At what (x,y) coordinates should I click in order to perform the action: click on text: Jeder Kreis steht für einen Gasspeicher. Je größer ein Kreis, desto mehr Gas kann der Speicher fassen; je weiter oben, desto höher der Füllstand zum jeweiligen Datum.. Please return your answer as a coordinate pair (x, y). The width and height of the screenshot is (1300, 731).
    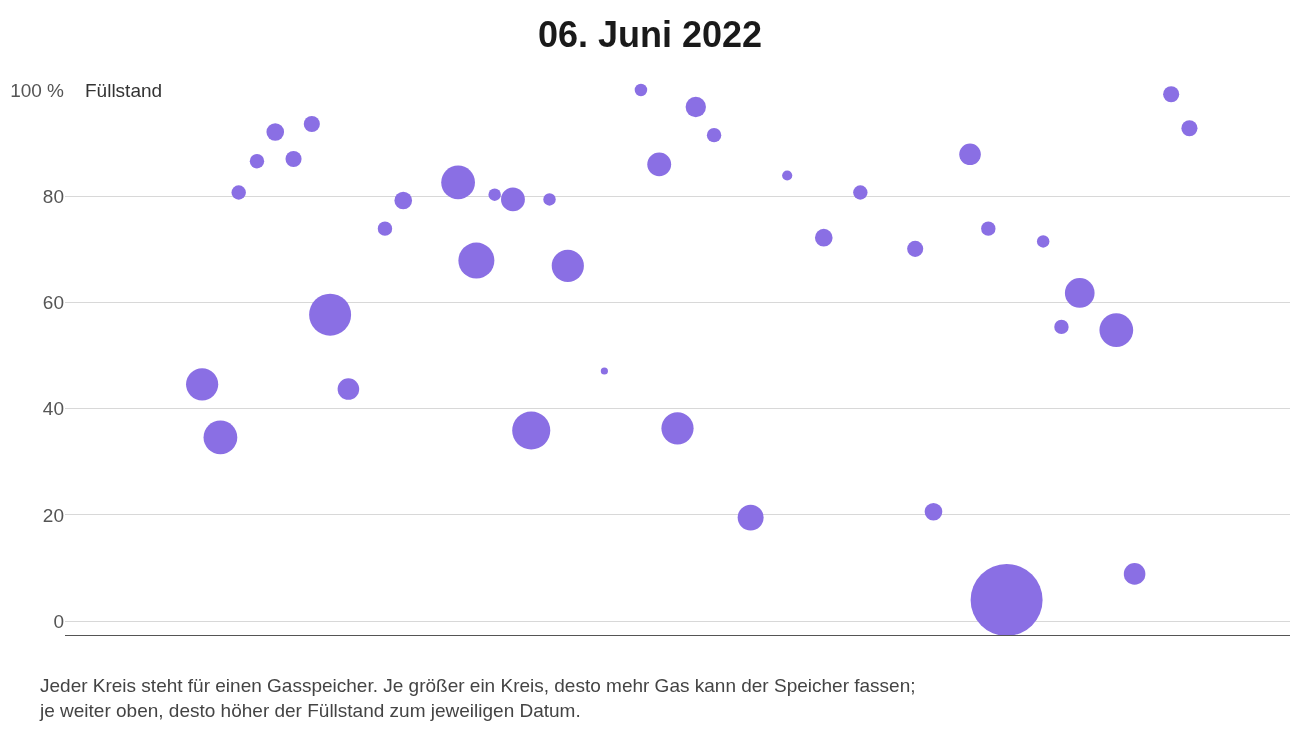
    Looking at the image, I should click on (477, 698).